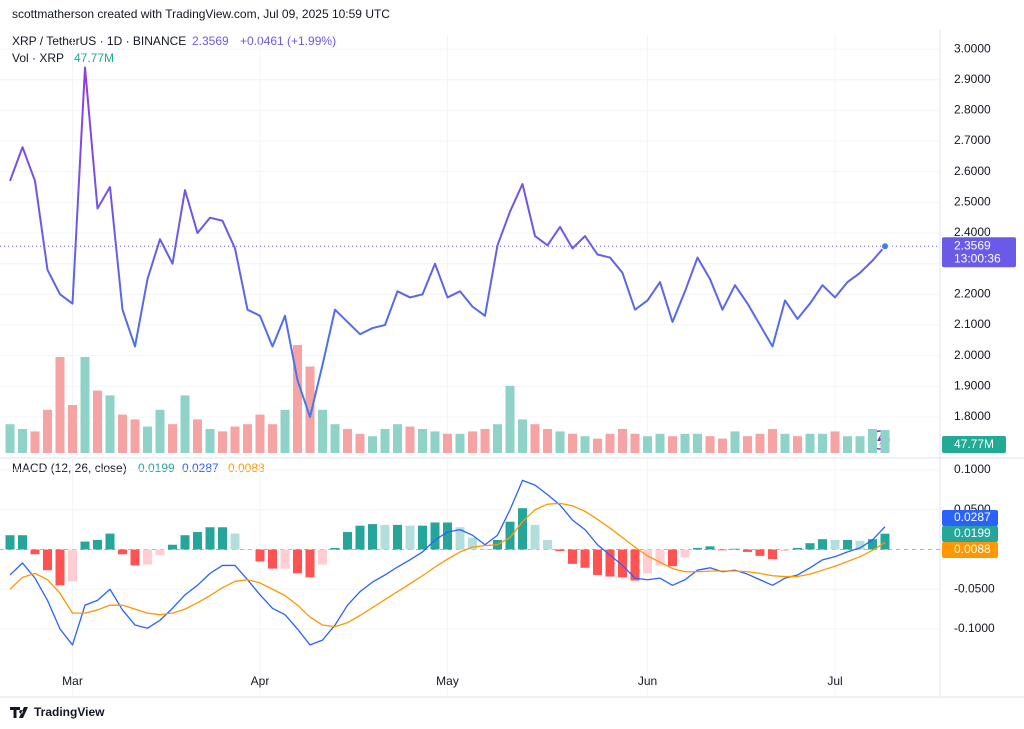  What do you see at coordinates (69, 712) in the screenshot?
I see `brand: TradingView` at bounding box center [69, 712].